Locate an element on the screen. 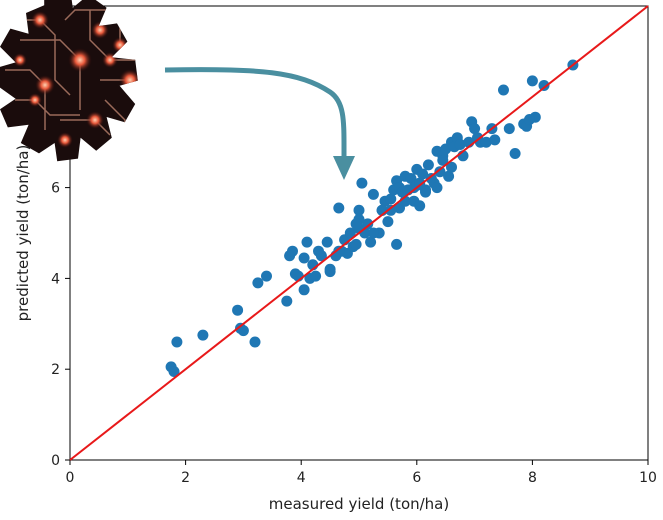  y-tick-label: 2 is located at coordinates (55, 370).